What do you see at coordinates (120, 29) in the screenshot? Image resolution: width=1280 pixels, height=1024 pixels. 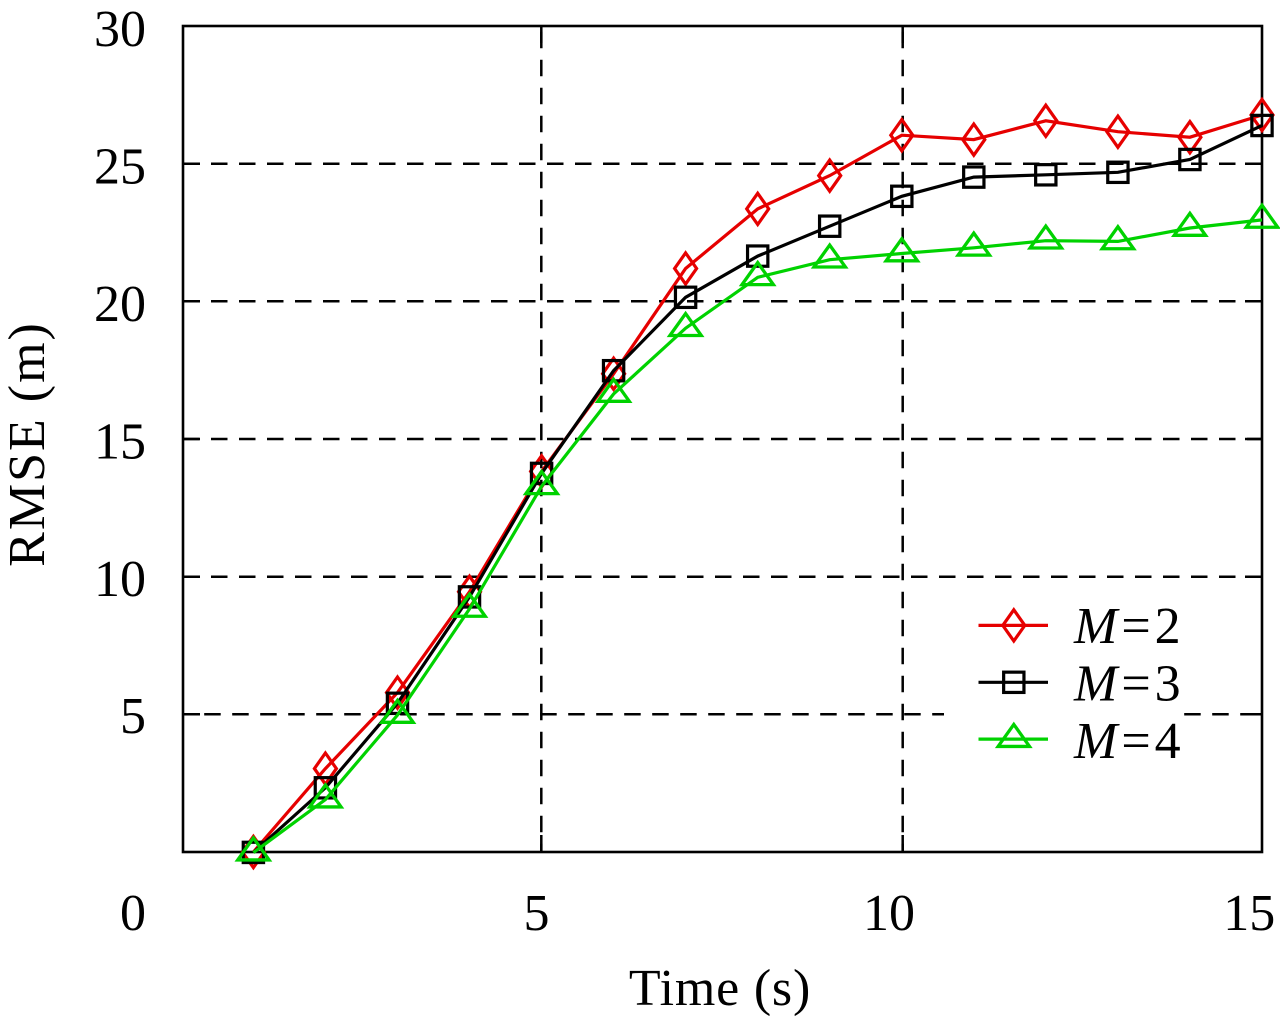 I see `svg-text: 30` at bounding box center [120, 29].